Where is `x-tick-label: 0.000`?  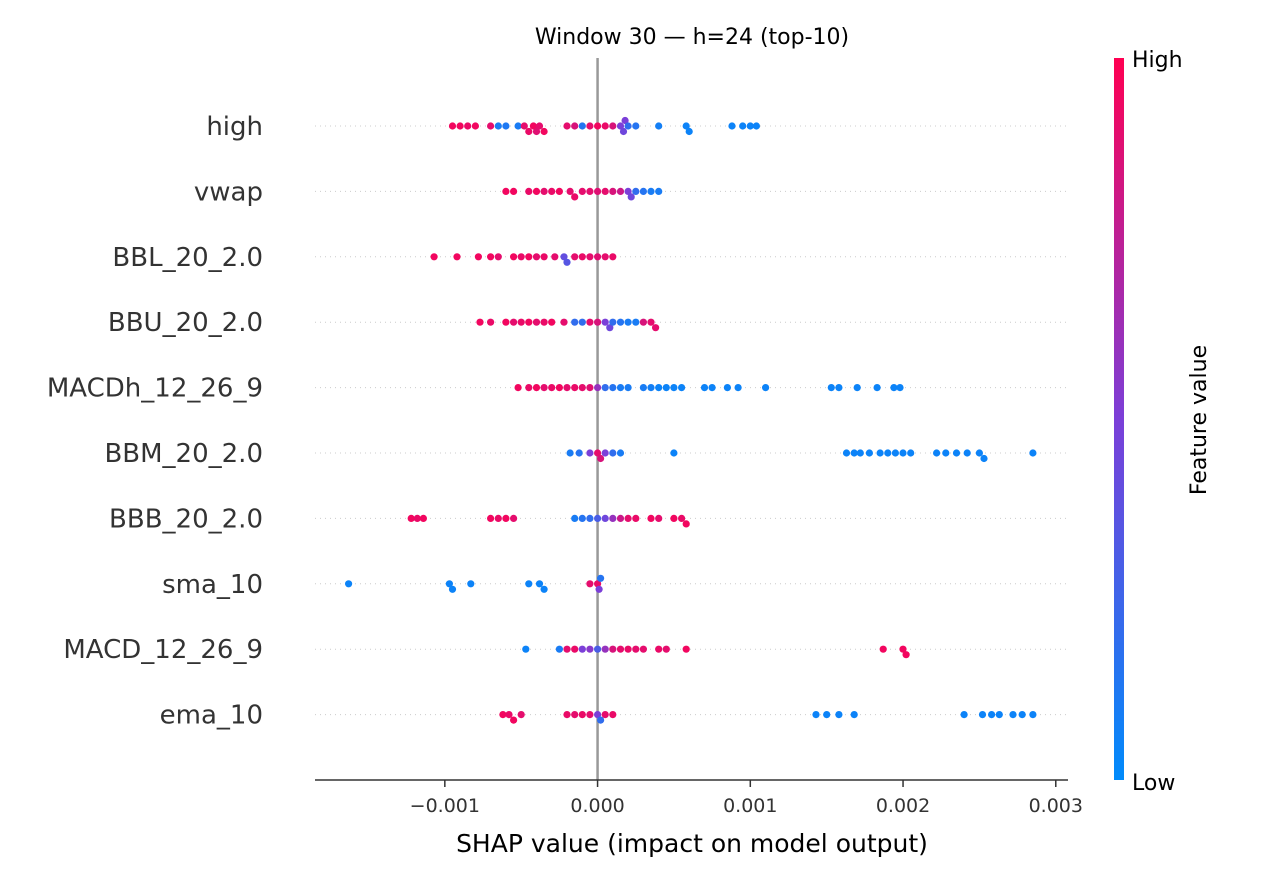
x-tick-label: 0.000 is located at coordinates (597, 806).